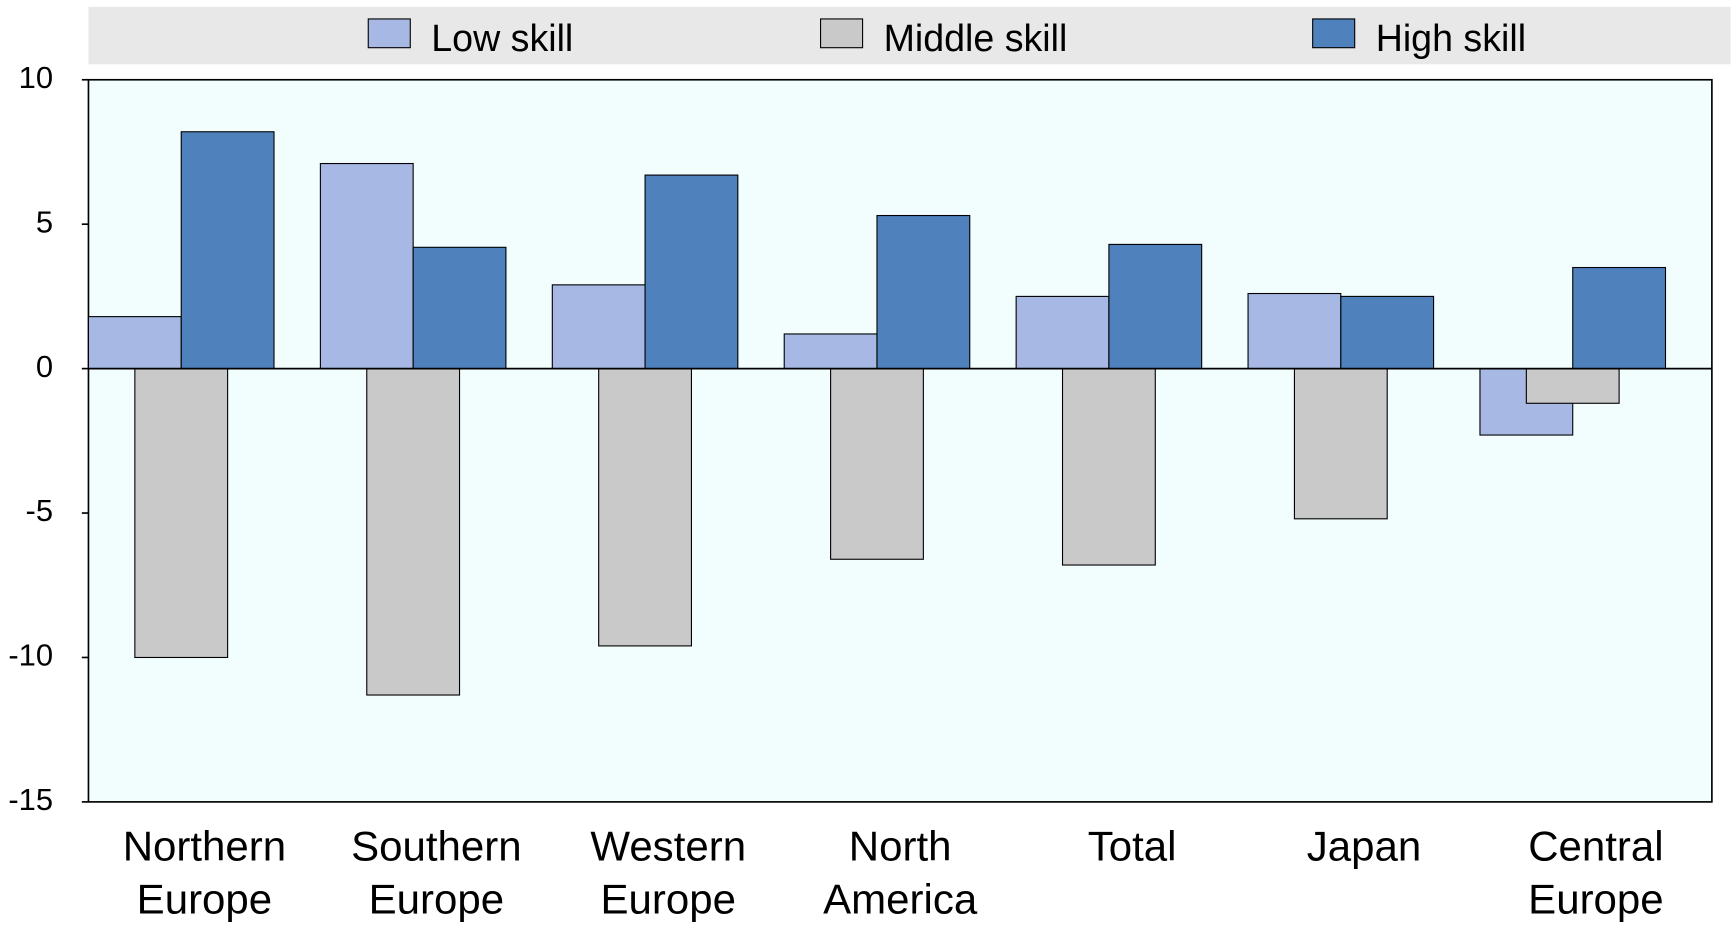 The image size is (1734, 927). What do you see at coordinates (40, 510) in the screenshot?
I see `y-tick-label: -5` at bounding box center [40, 510].